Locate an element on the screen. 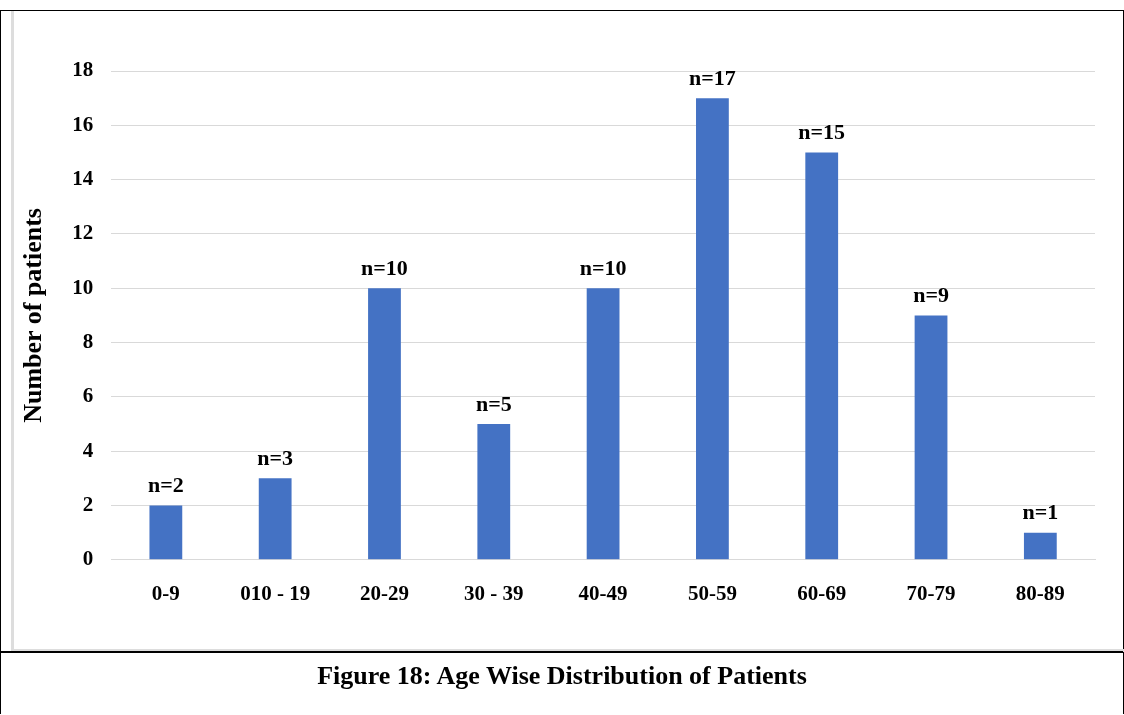 The image size is (1124, 715). y-tick-label: 18 is located at coordinates (83, 69).